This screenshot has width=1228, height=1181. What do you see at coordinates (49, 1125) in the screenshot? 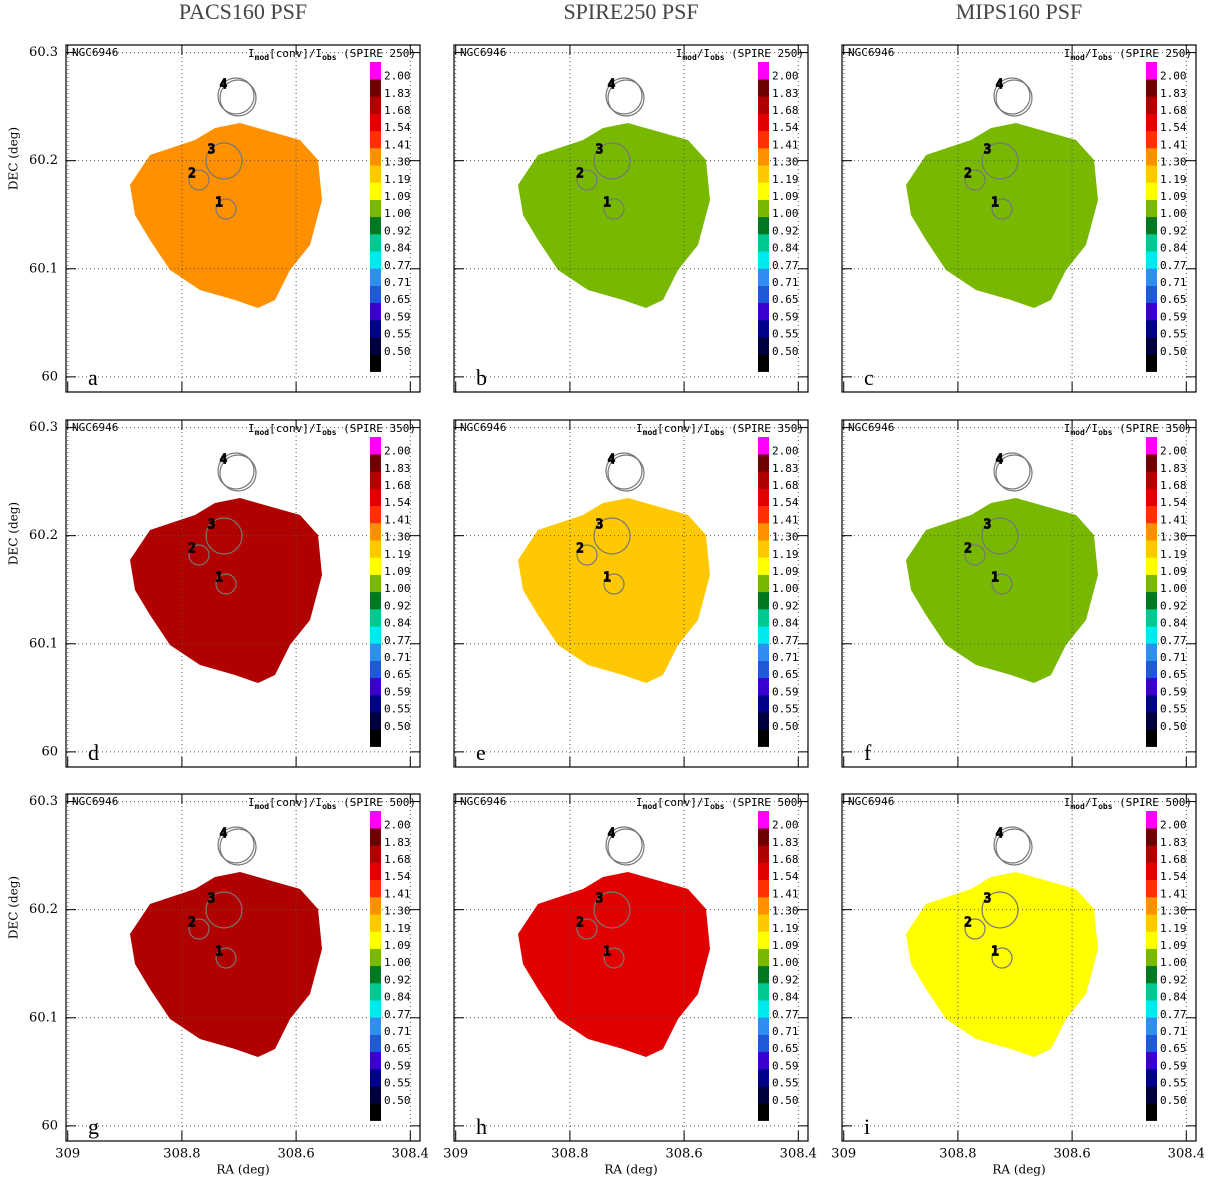
I see `y-tick-label: 60` at bounding box center [49, 1125].